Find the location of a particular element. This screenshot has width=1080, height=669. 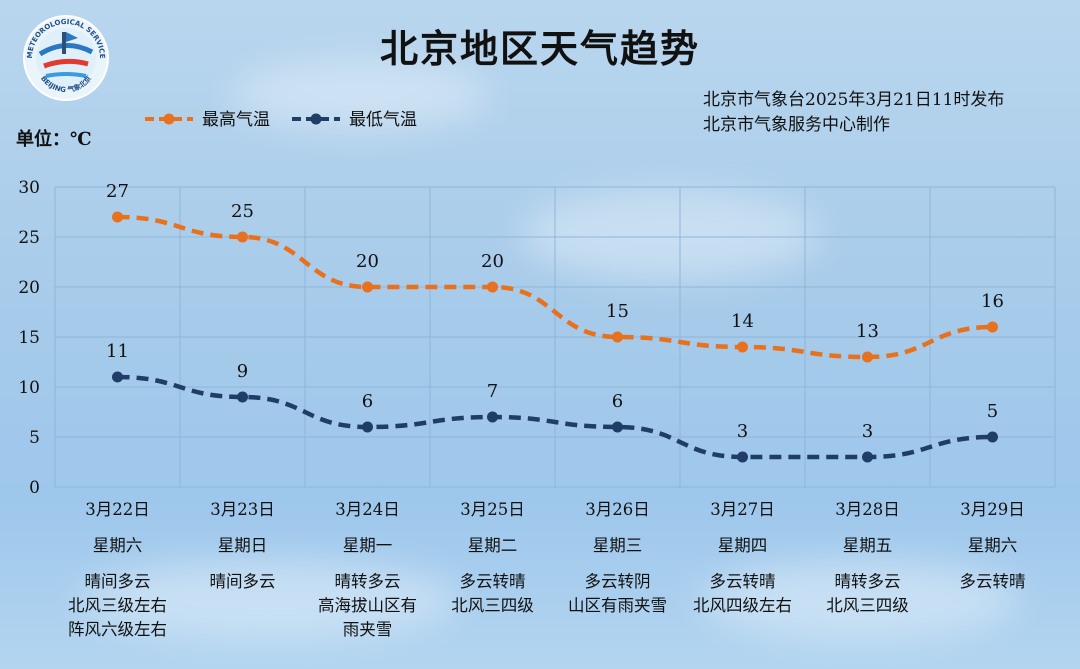

data-label-low: 11 is located at coordinates (117, 351).